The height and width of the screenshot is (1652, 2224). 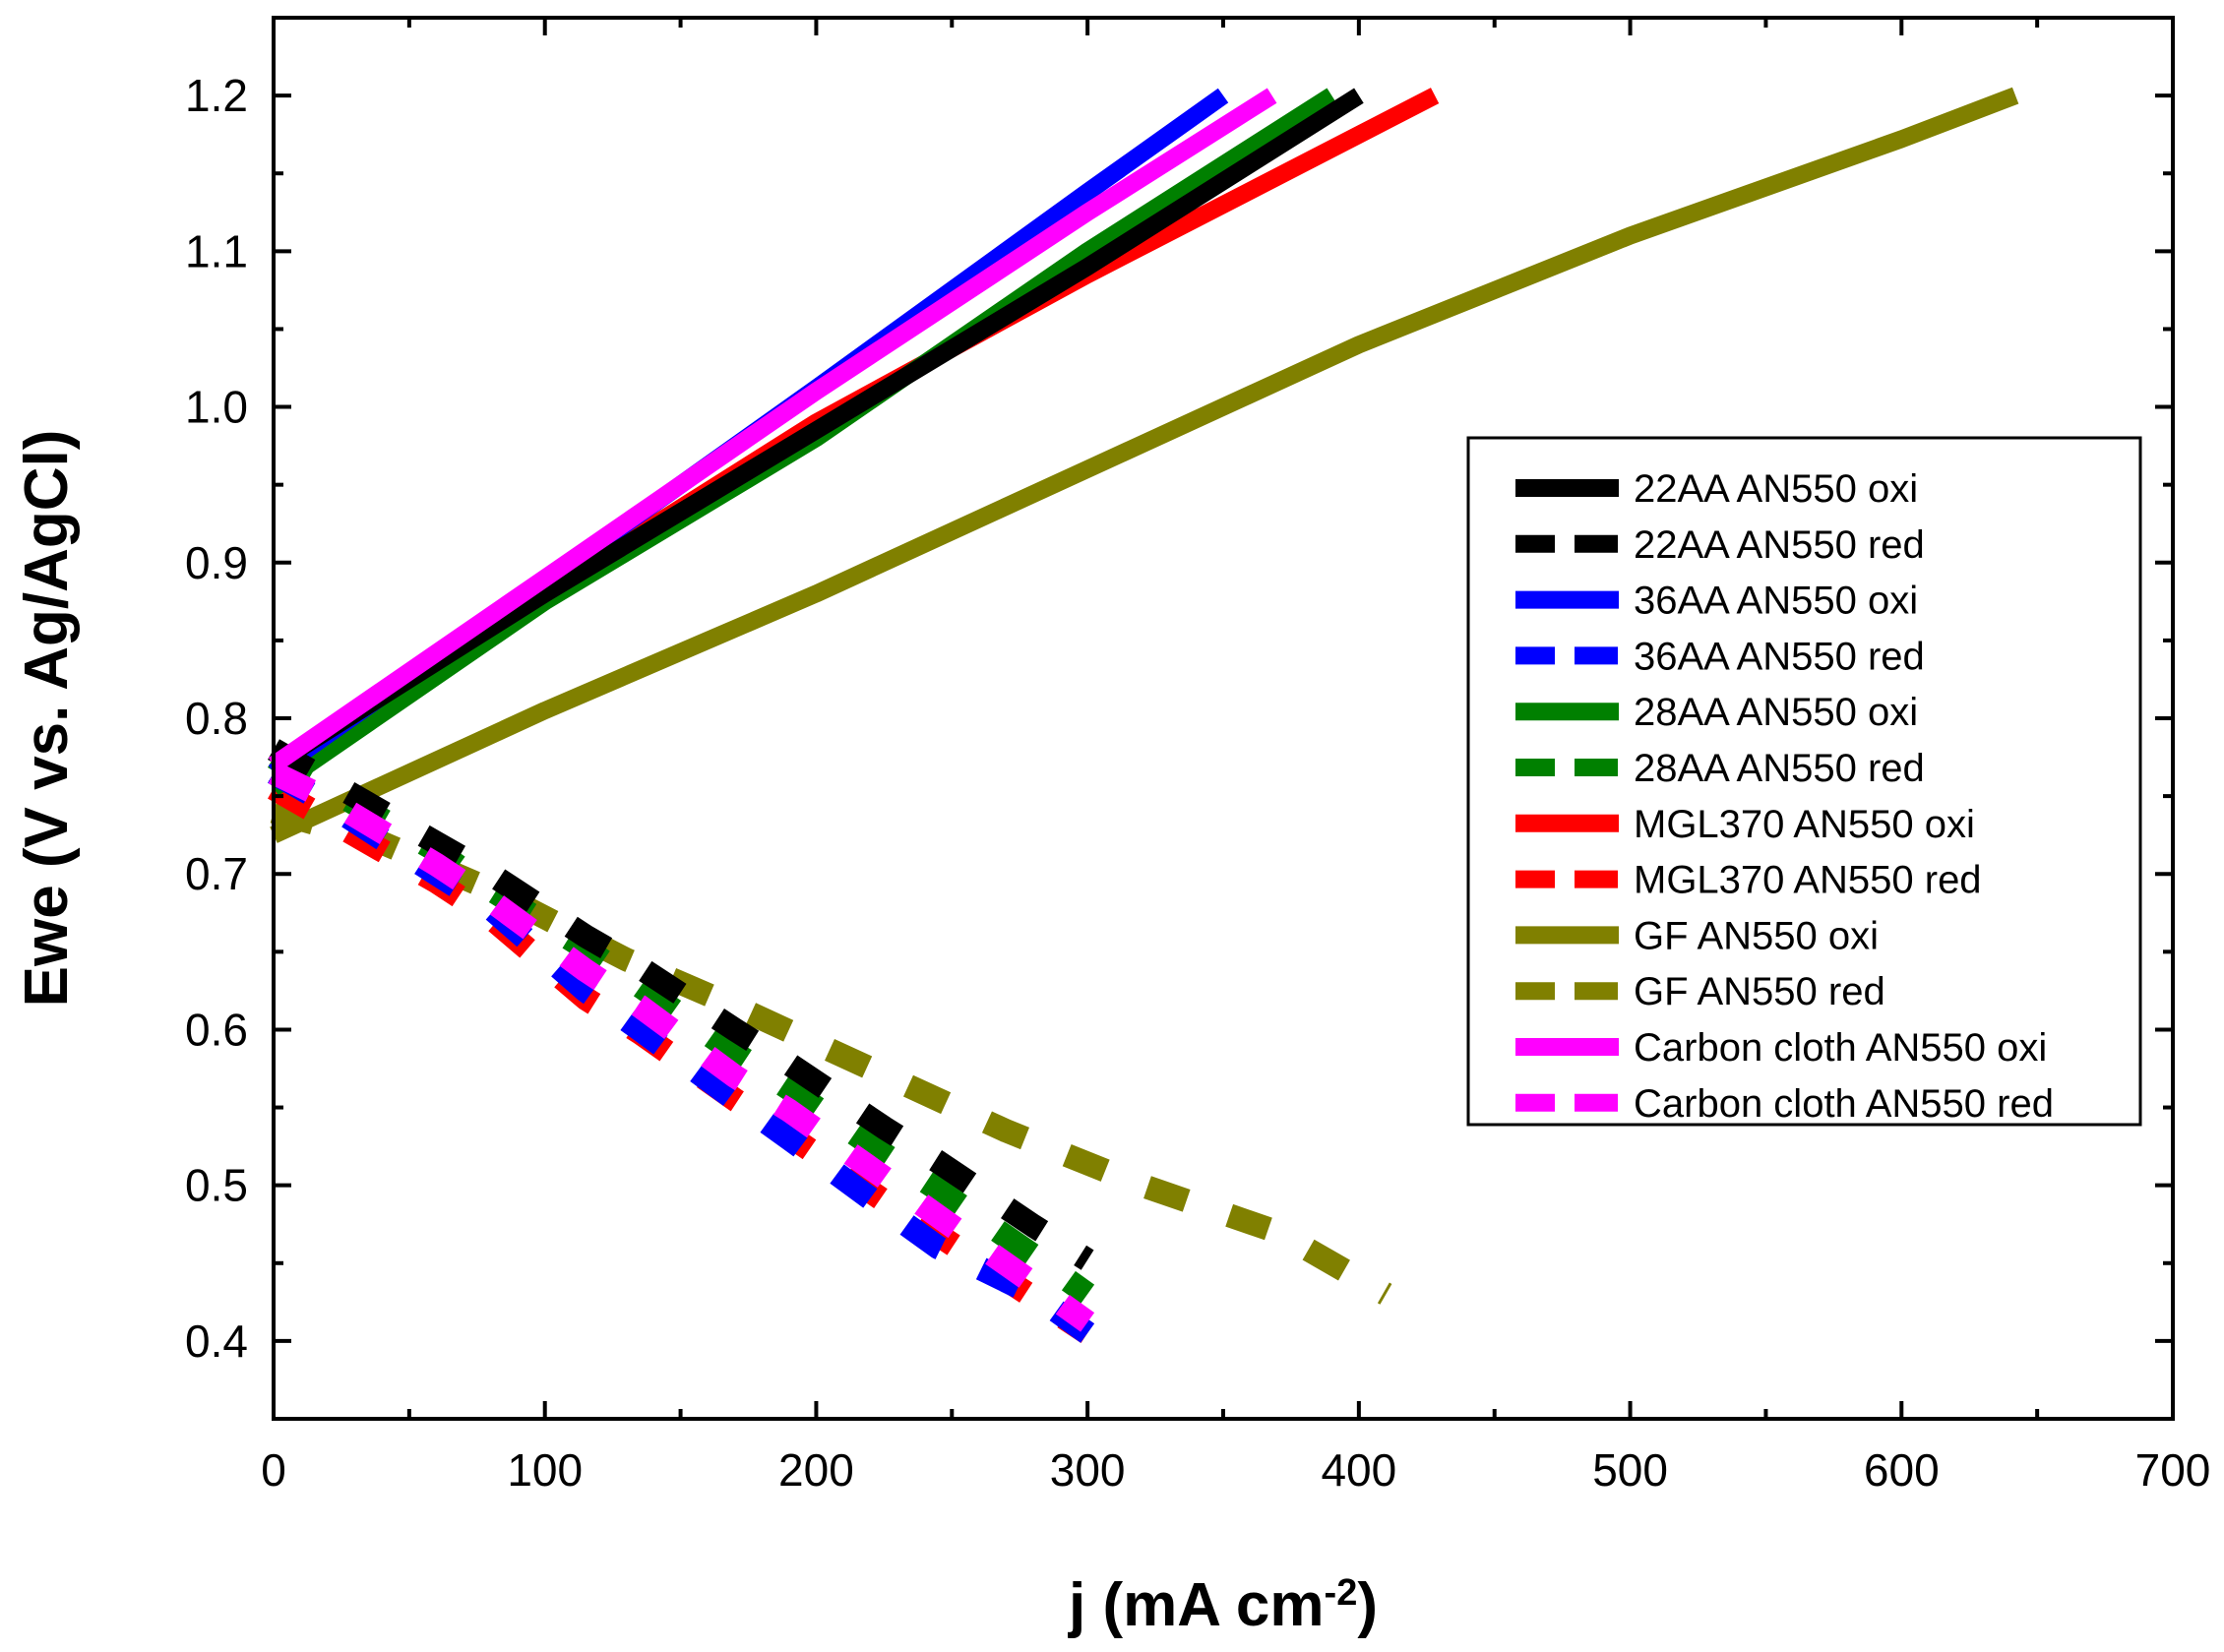 I want to click on x-tick-label: 600, so click(x=1902, y=1470).